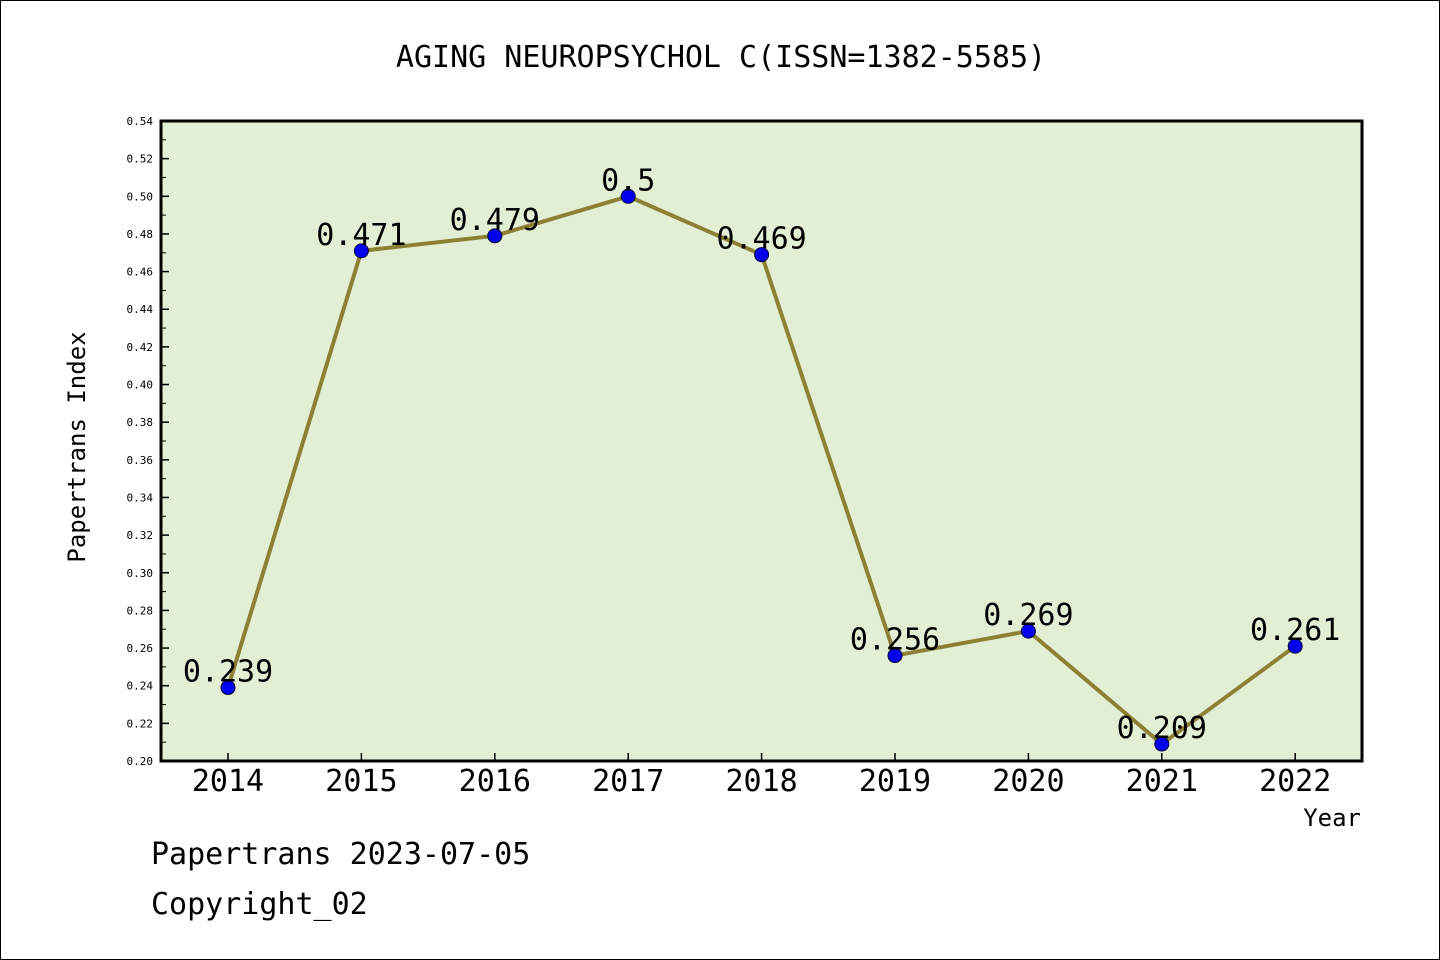 This screenshot has height=960, width=1440. I want to click on data-label: 0.479, so click(495, 220).